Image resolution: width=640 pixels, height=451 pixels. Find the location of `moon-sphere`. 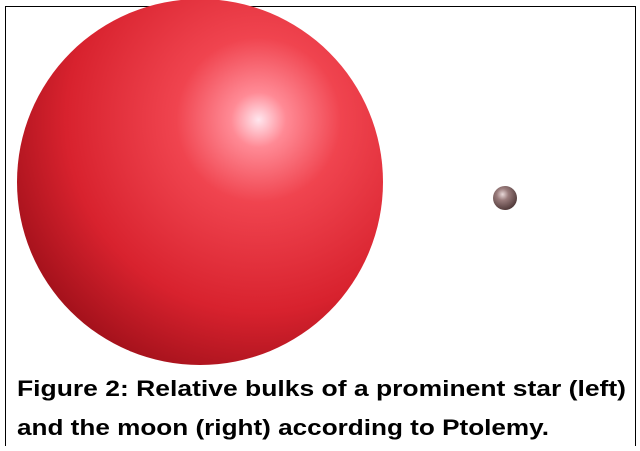

moon-sphere is located at coordinates (505, 198).